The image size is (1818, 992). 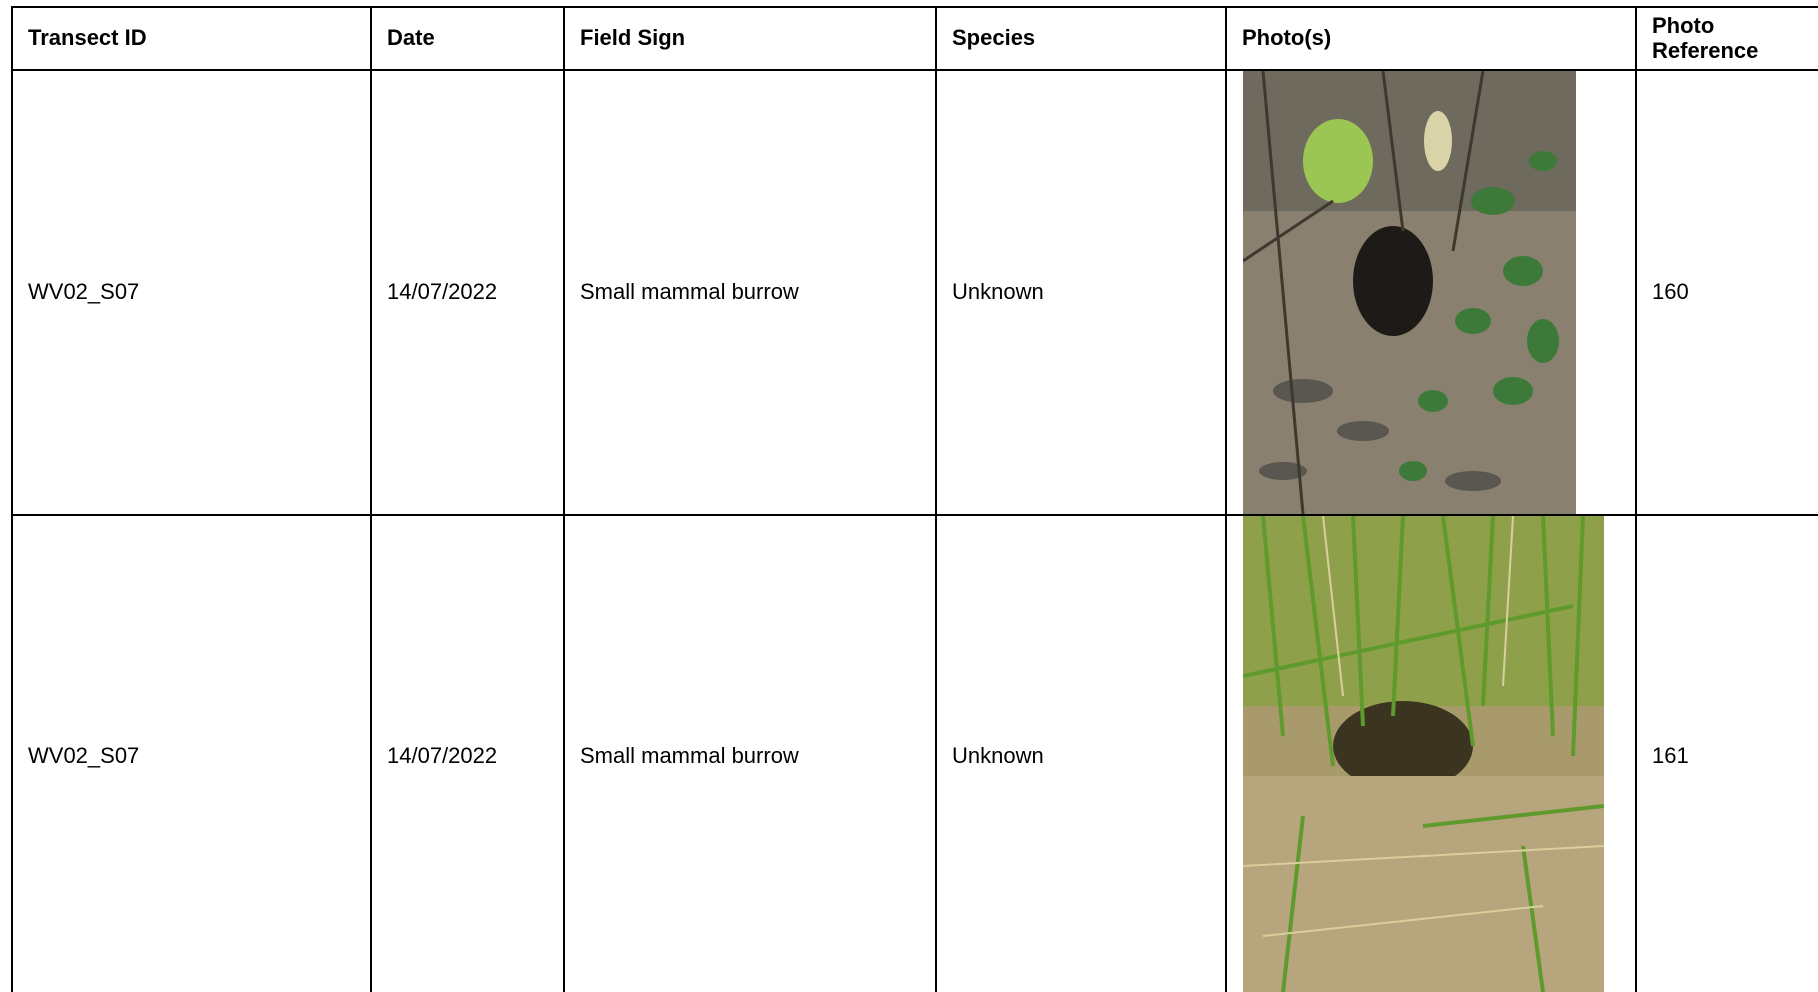 What do you see at coordinates (87, 38) in the screenshot?
I see `header-cell: Transect ID` at bounding box center [87, 38].